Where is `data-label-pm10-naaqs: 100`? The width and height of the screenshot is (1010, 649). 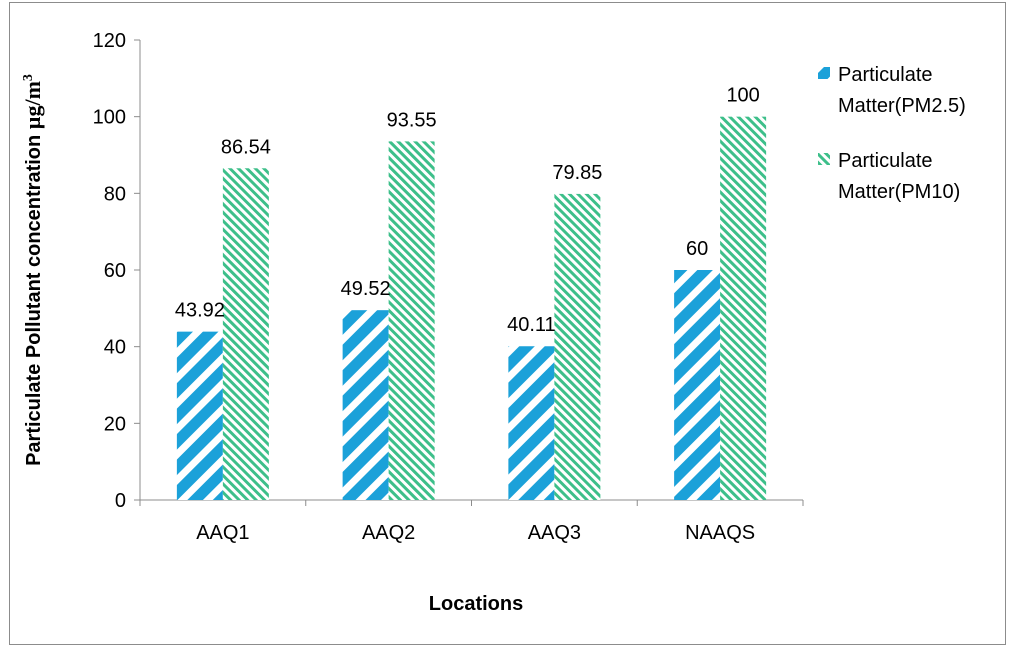
data-label-pm10-naaqs: 100 is located at coordinates (742, 96).